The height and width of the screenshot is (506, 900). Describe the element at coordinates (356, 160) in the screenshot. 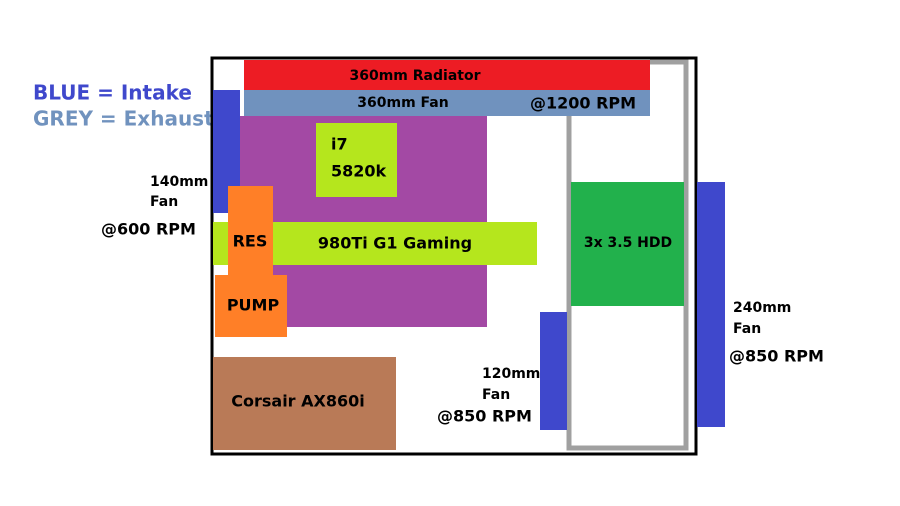

I see `cpu` at that location.